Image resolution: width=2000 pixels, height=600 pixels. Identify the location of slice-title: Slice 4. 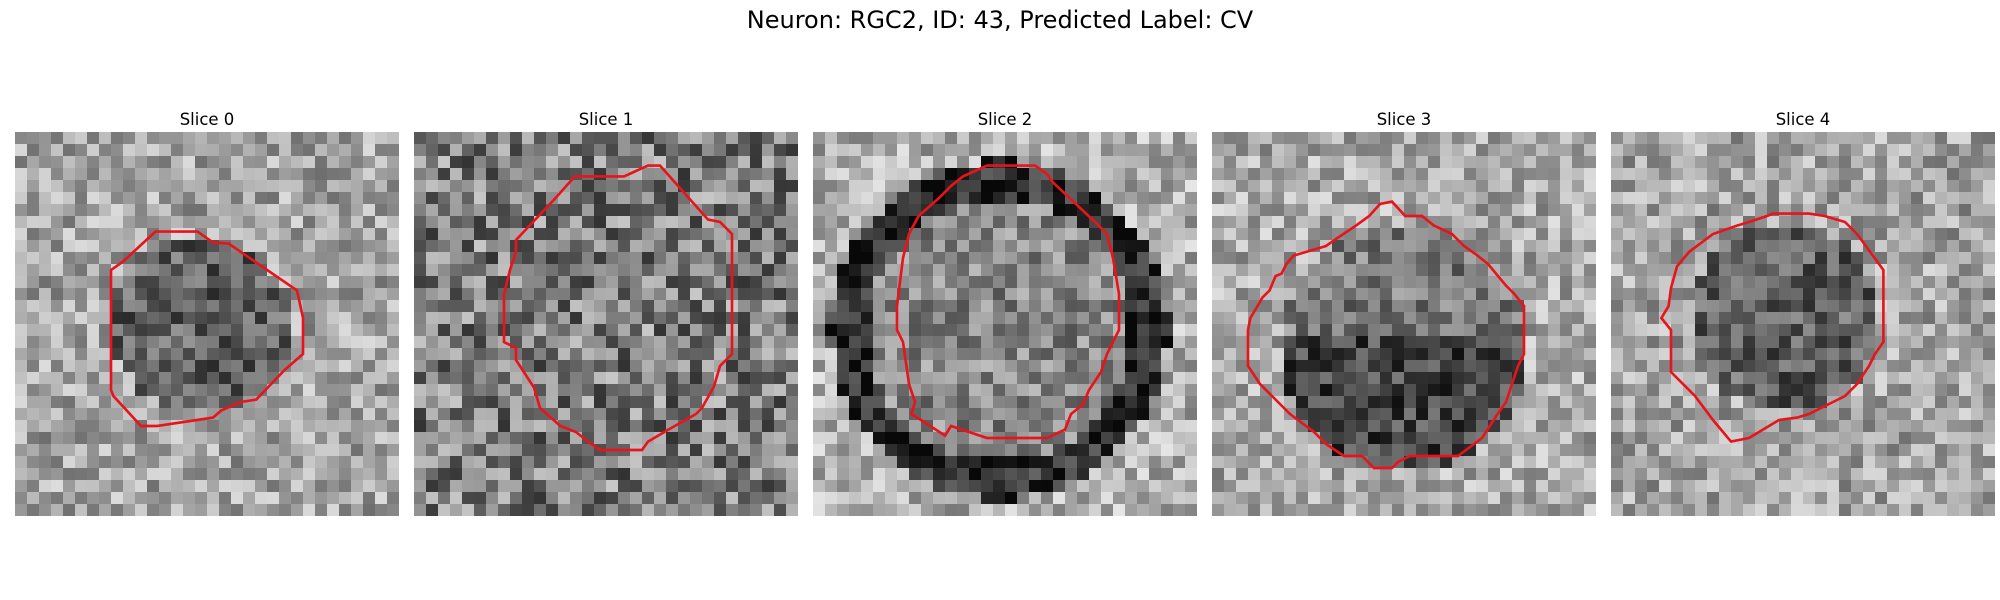
(1803, 119).